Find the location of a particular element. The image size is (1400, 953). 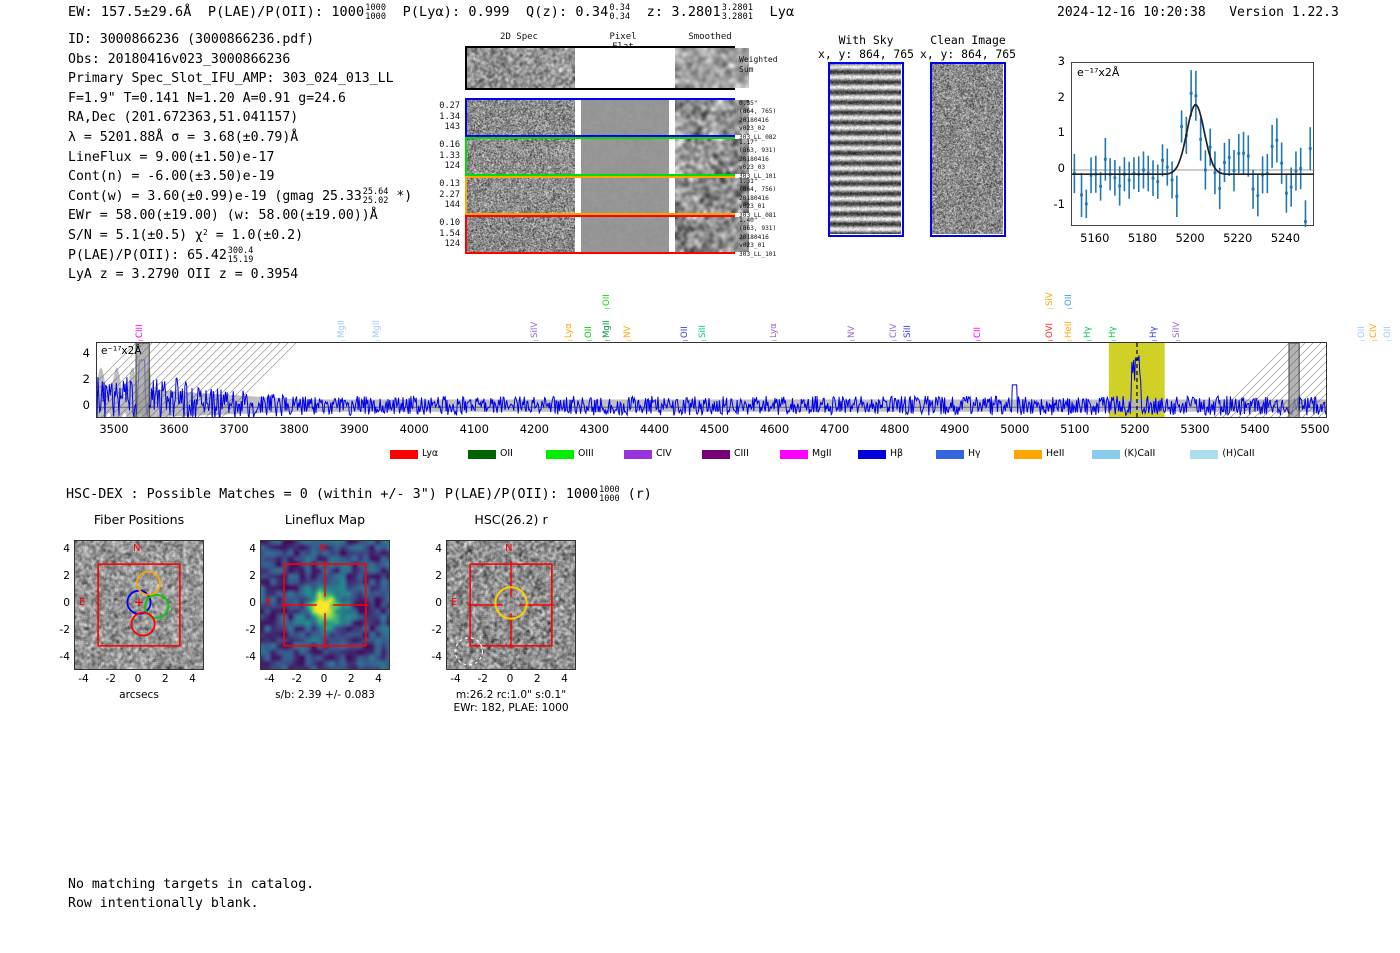

emission-label-10: SiII is located at coordinates (702, 331).